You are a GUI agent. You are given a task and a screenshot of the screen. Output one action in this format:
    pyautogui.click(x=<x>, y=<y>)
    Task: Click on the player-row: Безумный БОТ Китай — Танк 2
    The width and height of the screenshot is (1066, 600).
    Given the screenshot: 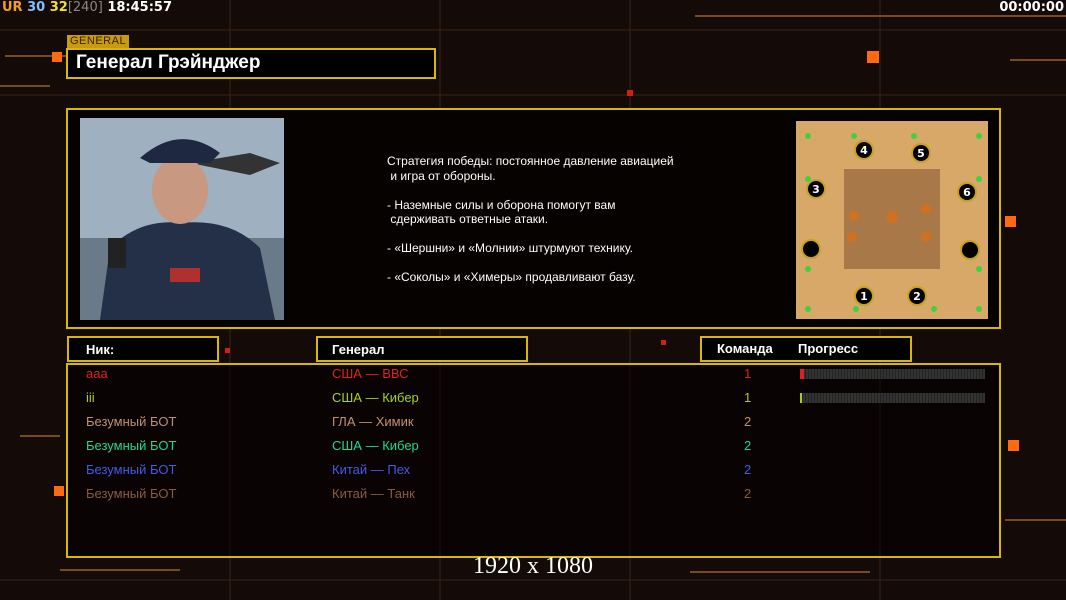 What is the action you would take?
    pyautogui.click(x=533, y=498)
    